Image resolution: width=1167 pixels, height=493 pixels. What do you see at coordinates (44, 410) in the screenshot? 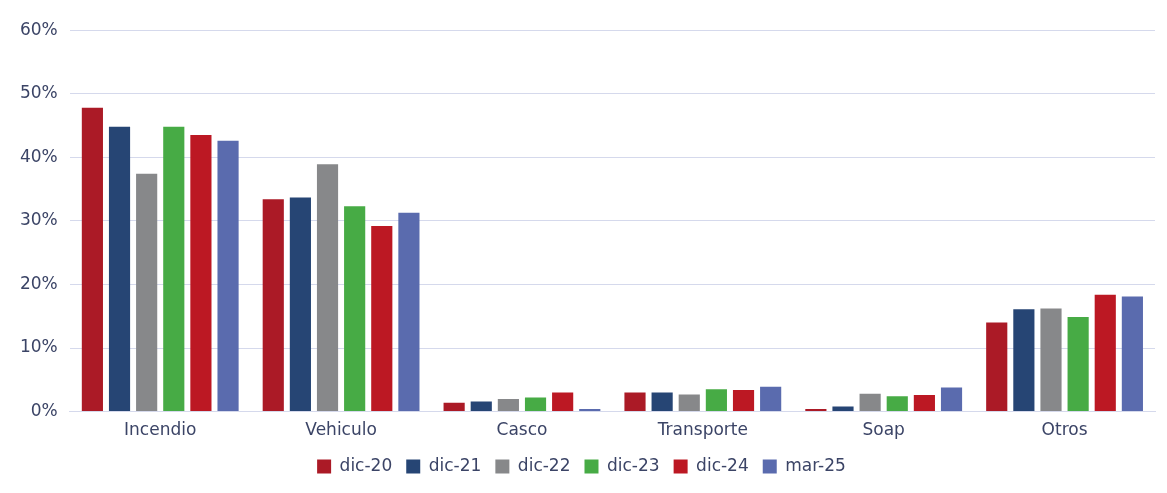
I see `y-tick-label: 0%` at bounding box center [44, 410].